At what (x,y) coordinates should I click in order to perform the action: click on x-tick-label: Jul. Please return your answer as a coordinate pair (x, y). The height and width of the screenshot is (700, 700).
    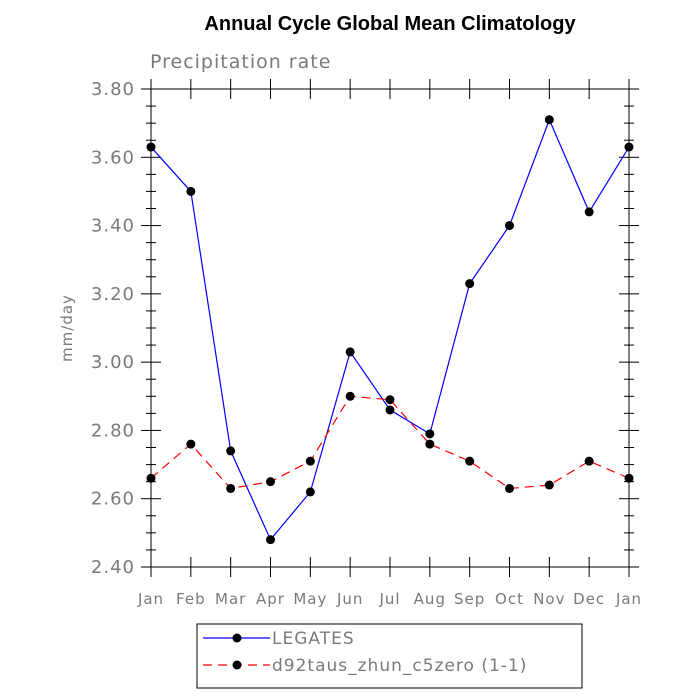
    Looking at the image, I should click on (389, 599).